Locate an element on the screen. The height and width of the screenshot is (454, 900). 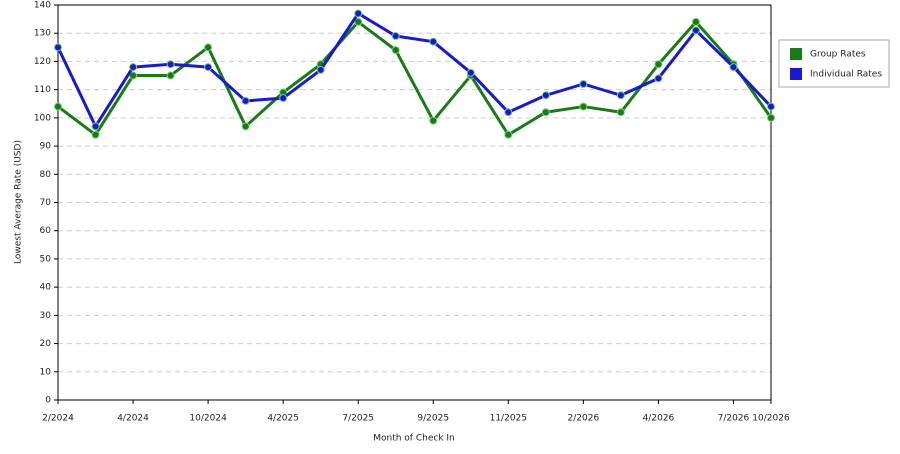
y-tick-label: 20 is located at coordinates (46, 344).